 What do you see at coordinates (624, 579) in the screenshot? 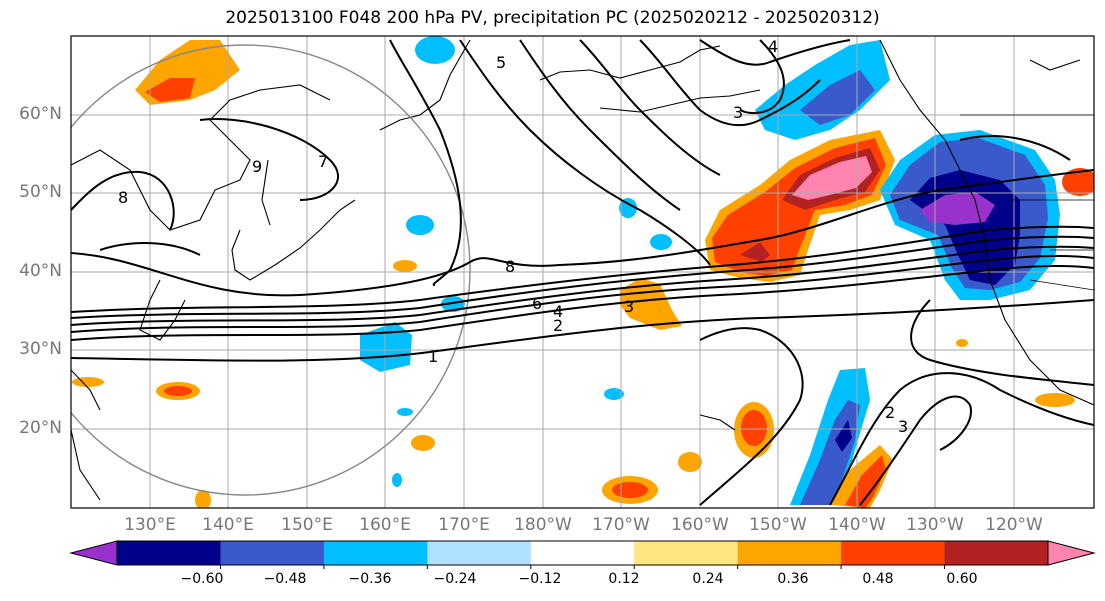
I see `colorbar-tick-label: 0.12` at bounding box center [624, 579].